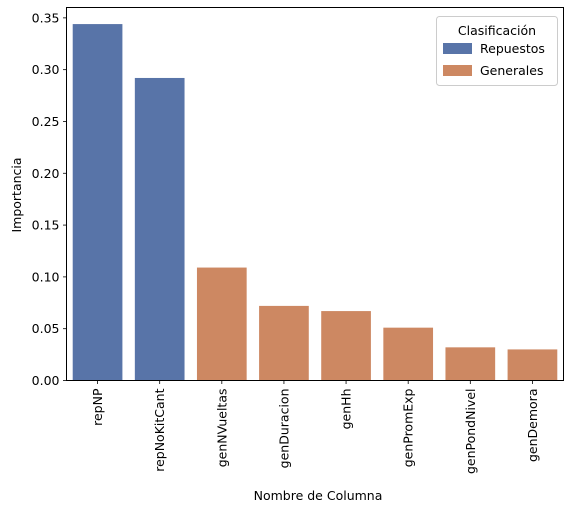 The height and width of the screenshot is (514, 576). Describe the element at coordinates (408, 354) in the screenshot. I see `bar-gen-prom-exp` at that location.